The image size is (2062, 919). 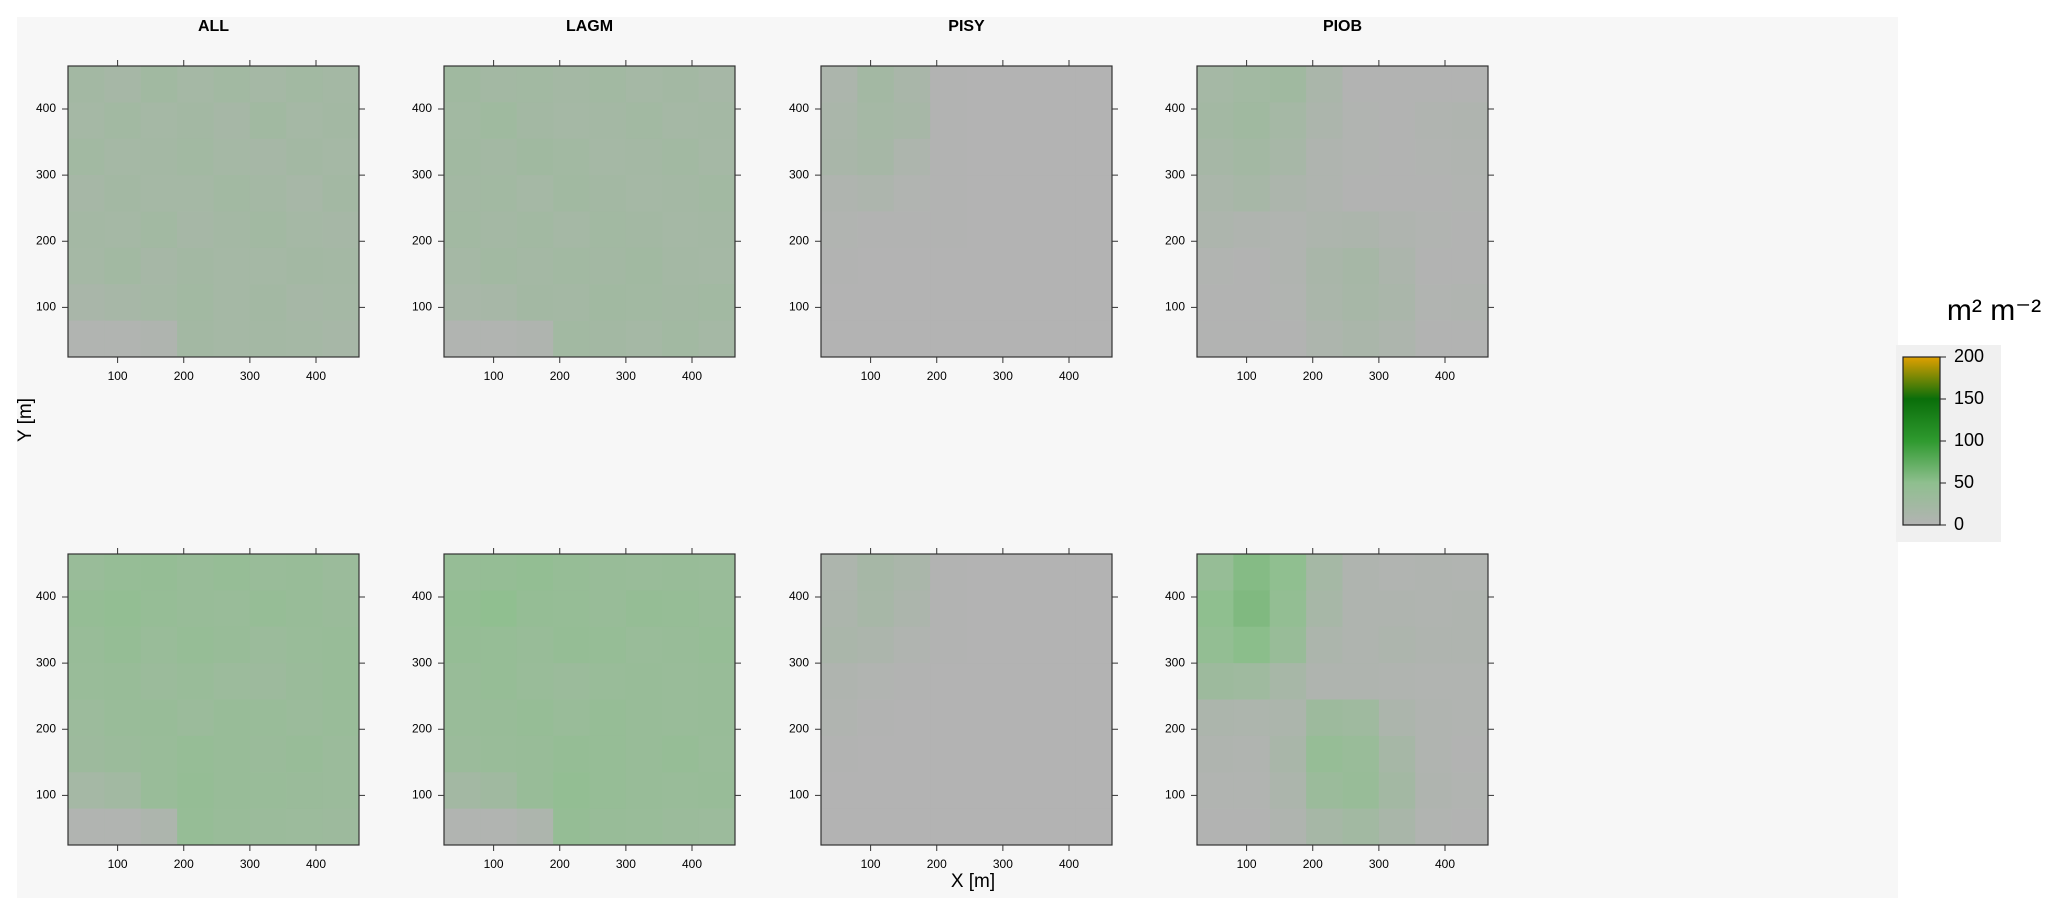 What do you see at coordinates (1247, 864) in the screenshot?
I see `x-tick-label: 100` at bounding box center [1247, 864].